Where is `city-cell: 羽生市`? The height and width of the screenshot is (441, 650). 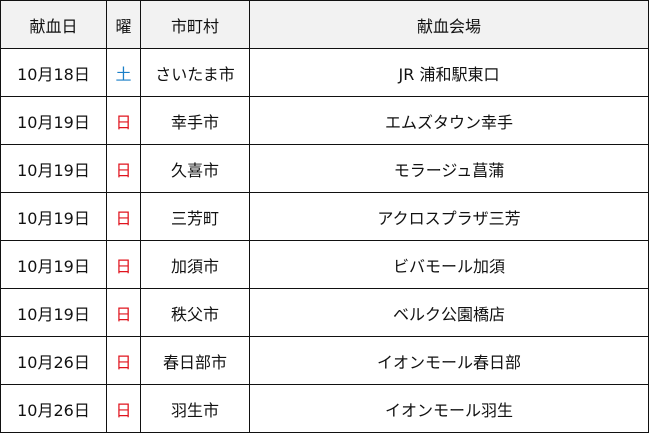
city-cell: 羽生市 is located at coordinates (195, 408).